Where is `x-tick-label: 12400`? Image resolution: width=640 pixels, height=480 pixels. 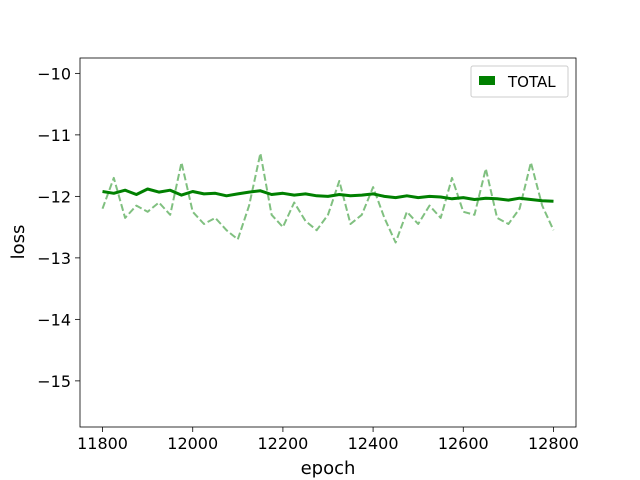 x-tick-label: 12400 is located at coordinates (373, 443).